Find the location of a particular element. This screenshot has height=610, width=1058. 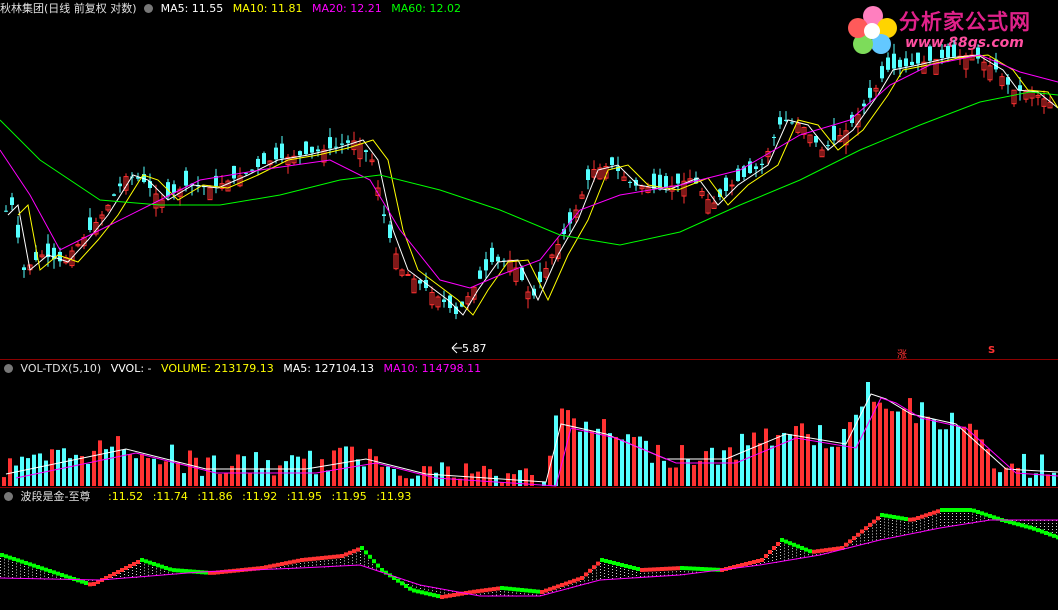

logo-text: 分析家公式网 is located at coordinates (965, 22).